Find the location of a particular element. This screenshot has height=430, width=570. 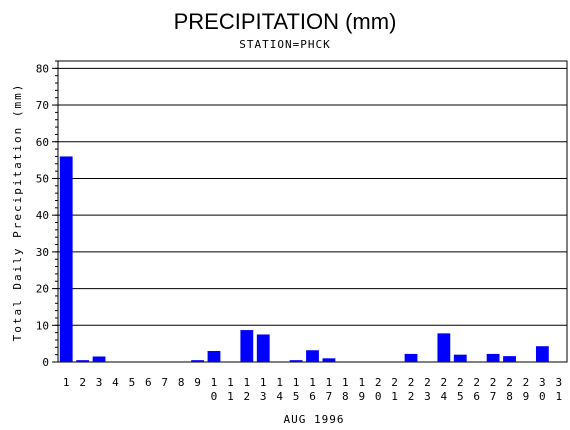

y-tick-label: 80 is located at coordinates (42, 68).